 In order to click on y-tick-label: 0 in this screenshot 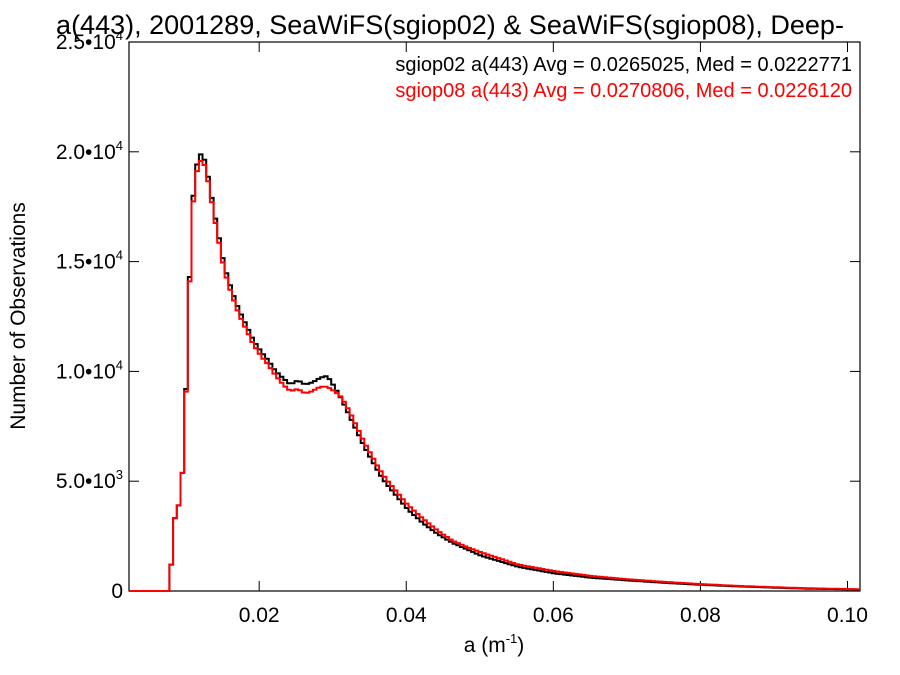, I will do `click(117, 591)`.